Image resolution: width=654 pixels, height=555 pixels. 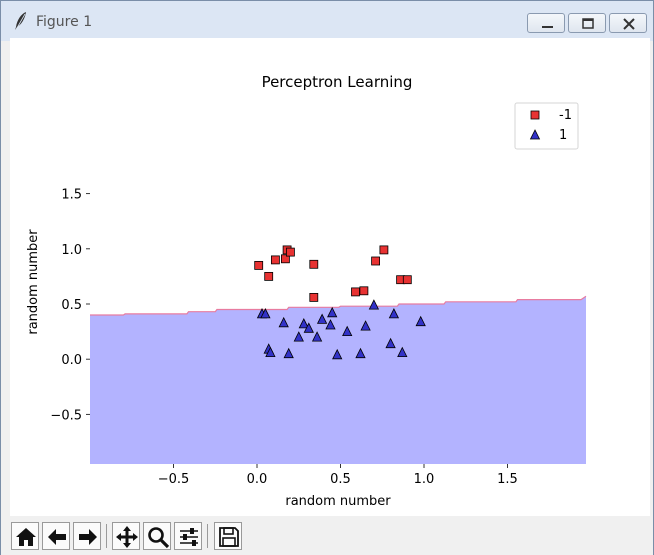 I want to click on close-button, so click(x=628, y=23).